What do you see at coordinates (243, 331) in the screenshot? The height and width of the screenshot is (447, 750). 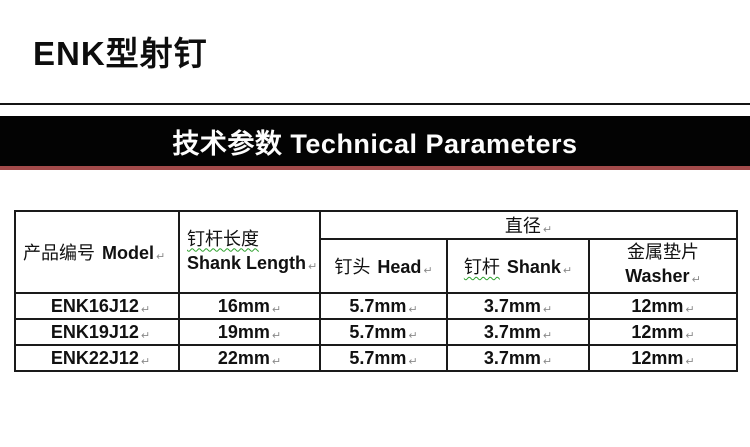 I see `shank-length-value: 19mm` at bounding box center [243, 331].